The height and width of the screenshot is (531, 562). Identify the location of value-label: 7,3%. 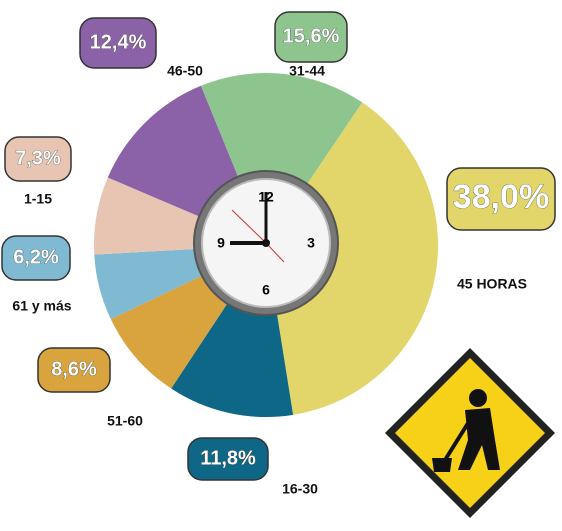
(38, 158).